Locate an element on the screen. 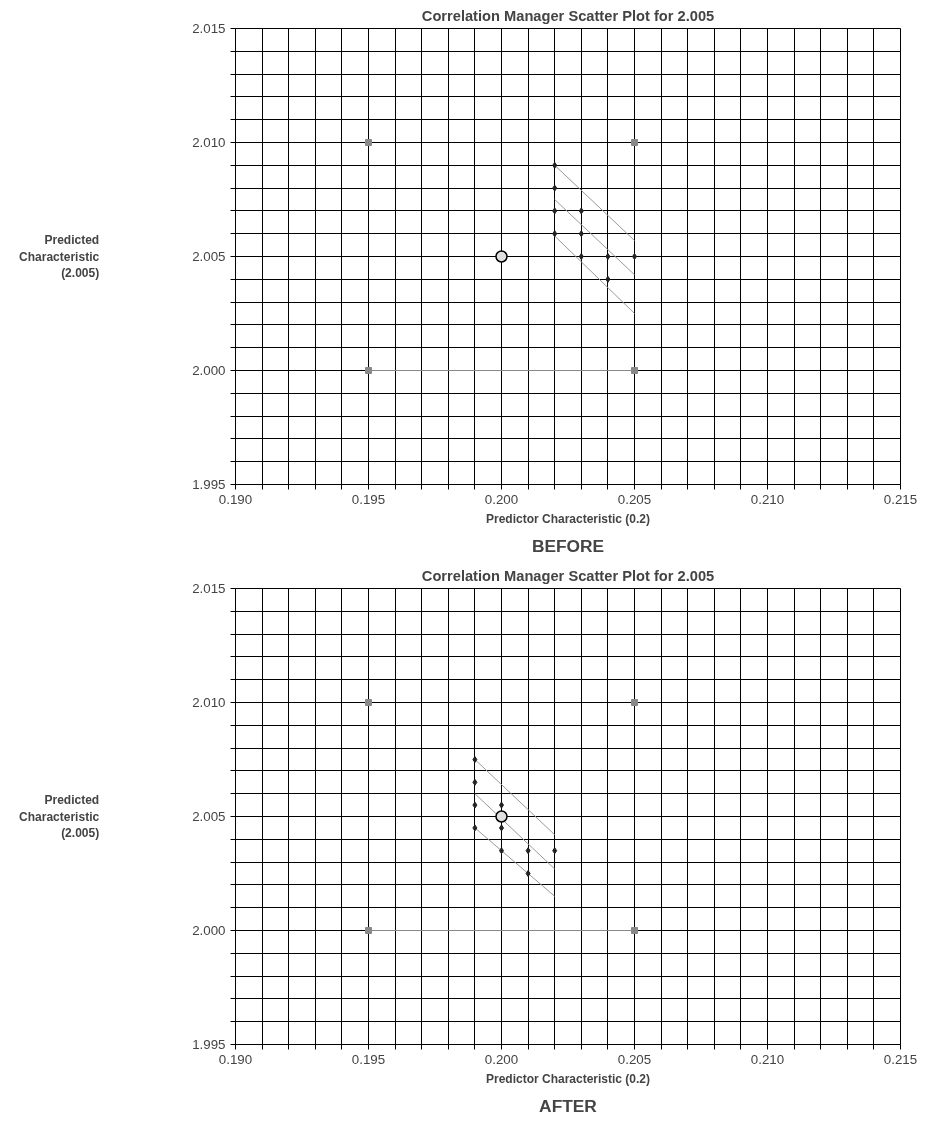 The height and width of the screenshot is (1129, 925). text: BEFORE is located at coordinates (568, 545).